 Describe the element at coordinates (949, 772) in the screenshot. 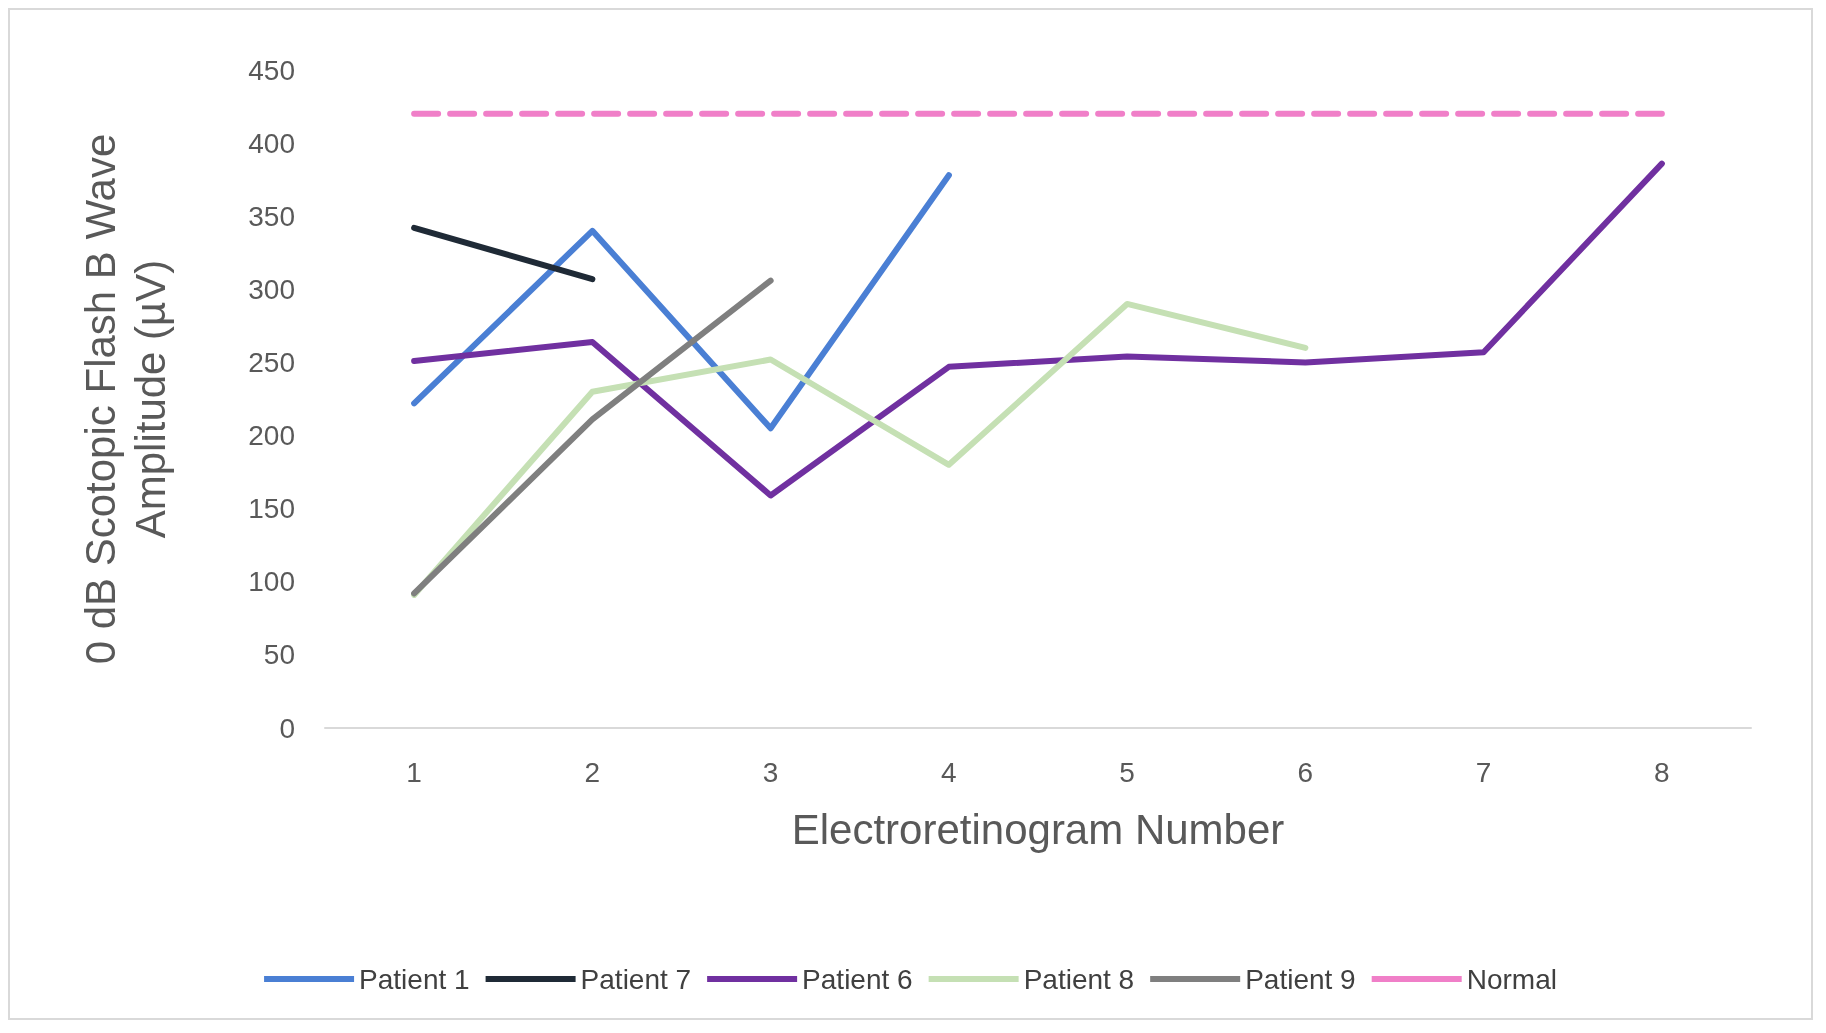

I see `x-tick-label: 4` at that location.